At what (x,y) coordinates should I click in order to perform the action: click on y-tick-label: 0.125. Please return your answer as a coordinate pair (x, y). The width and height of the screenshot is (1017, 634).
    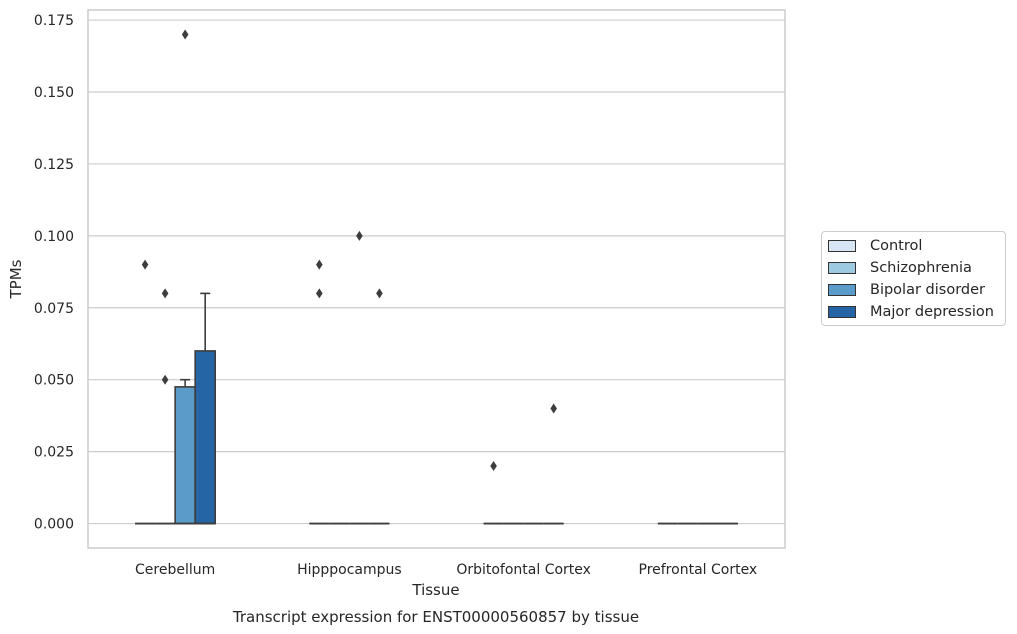
    Looking at the image, I should click on (54, 165).